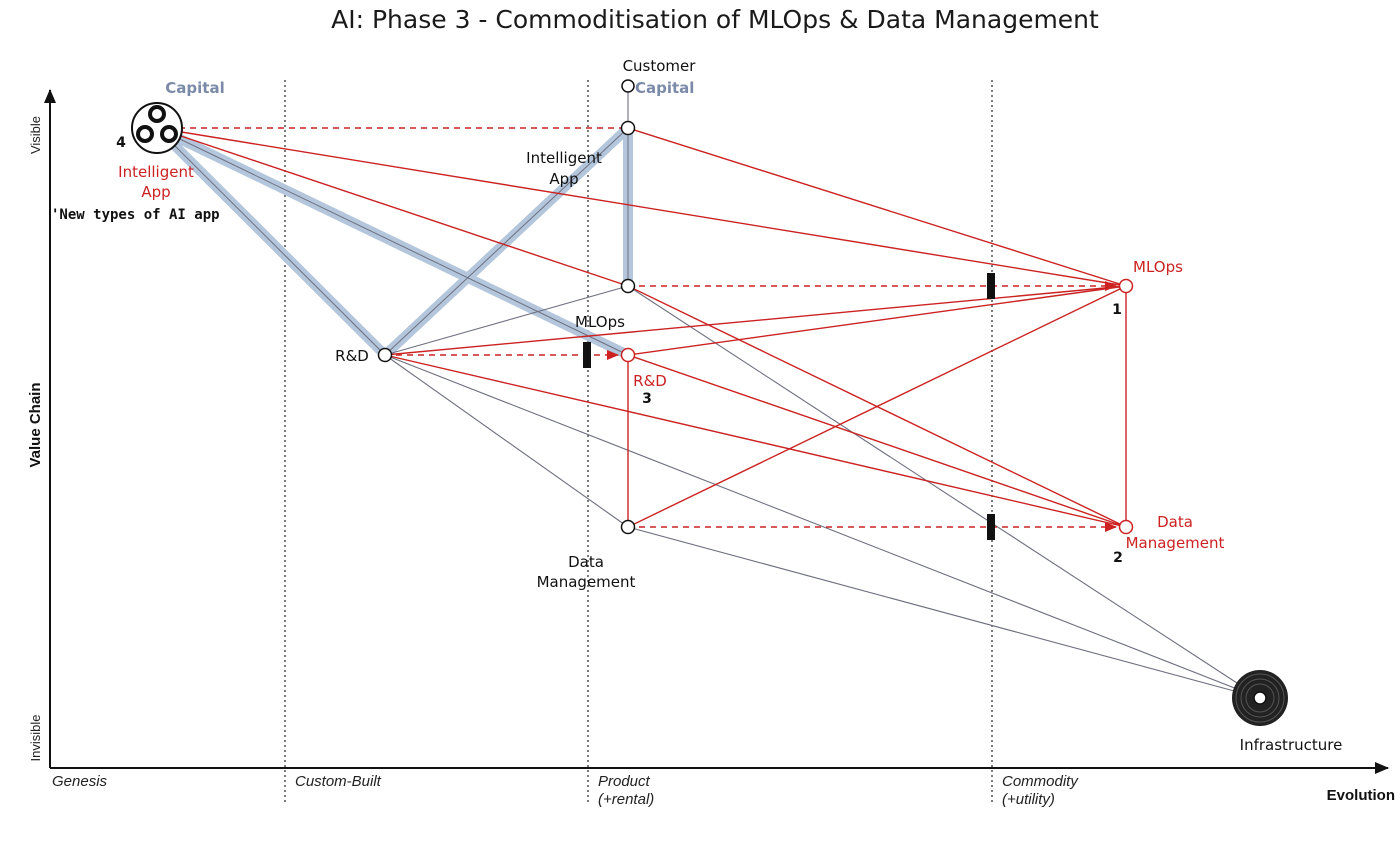 This screenshot has width=1400, height=843. I want to click on y-visible-label: Visible, so click(35, 135).